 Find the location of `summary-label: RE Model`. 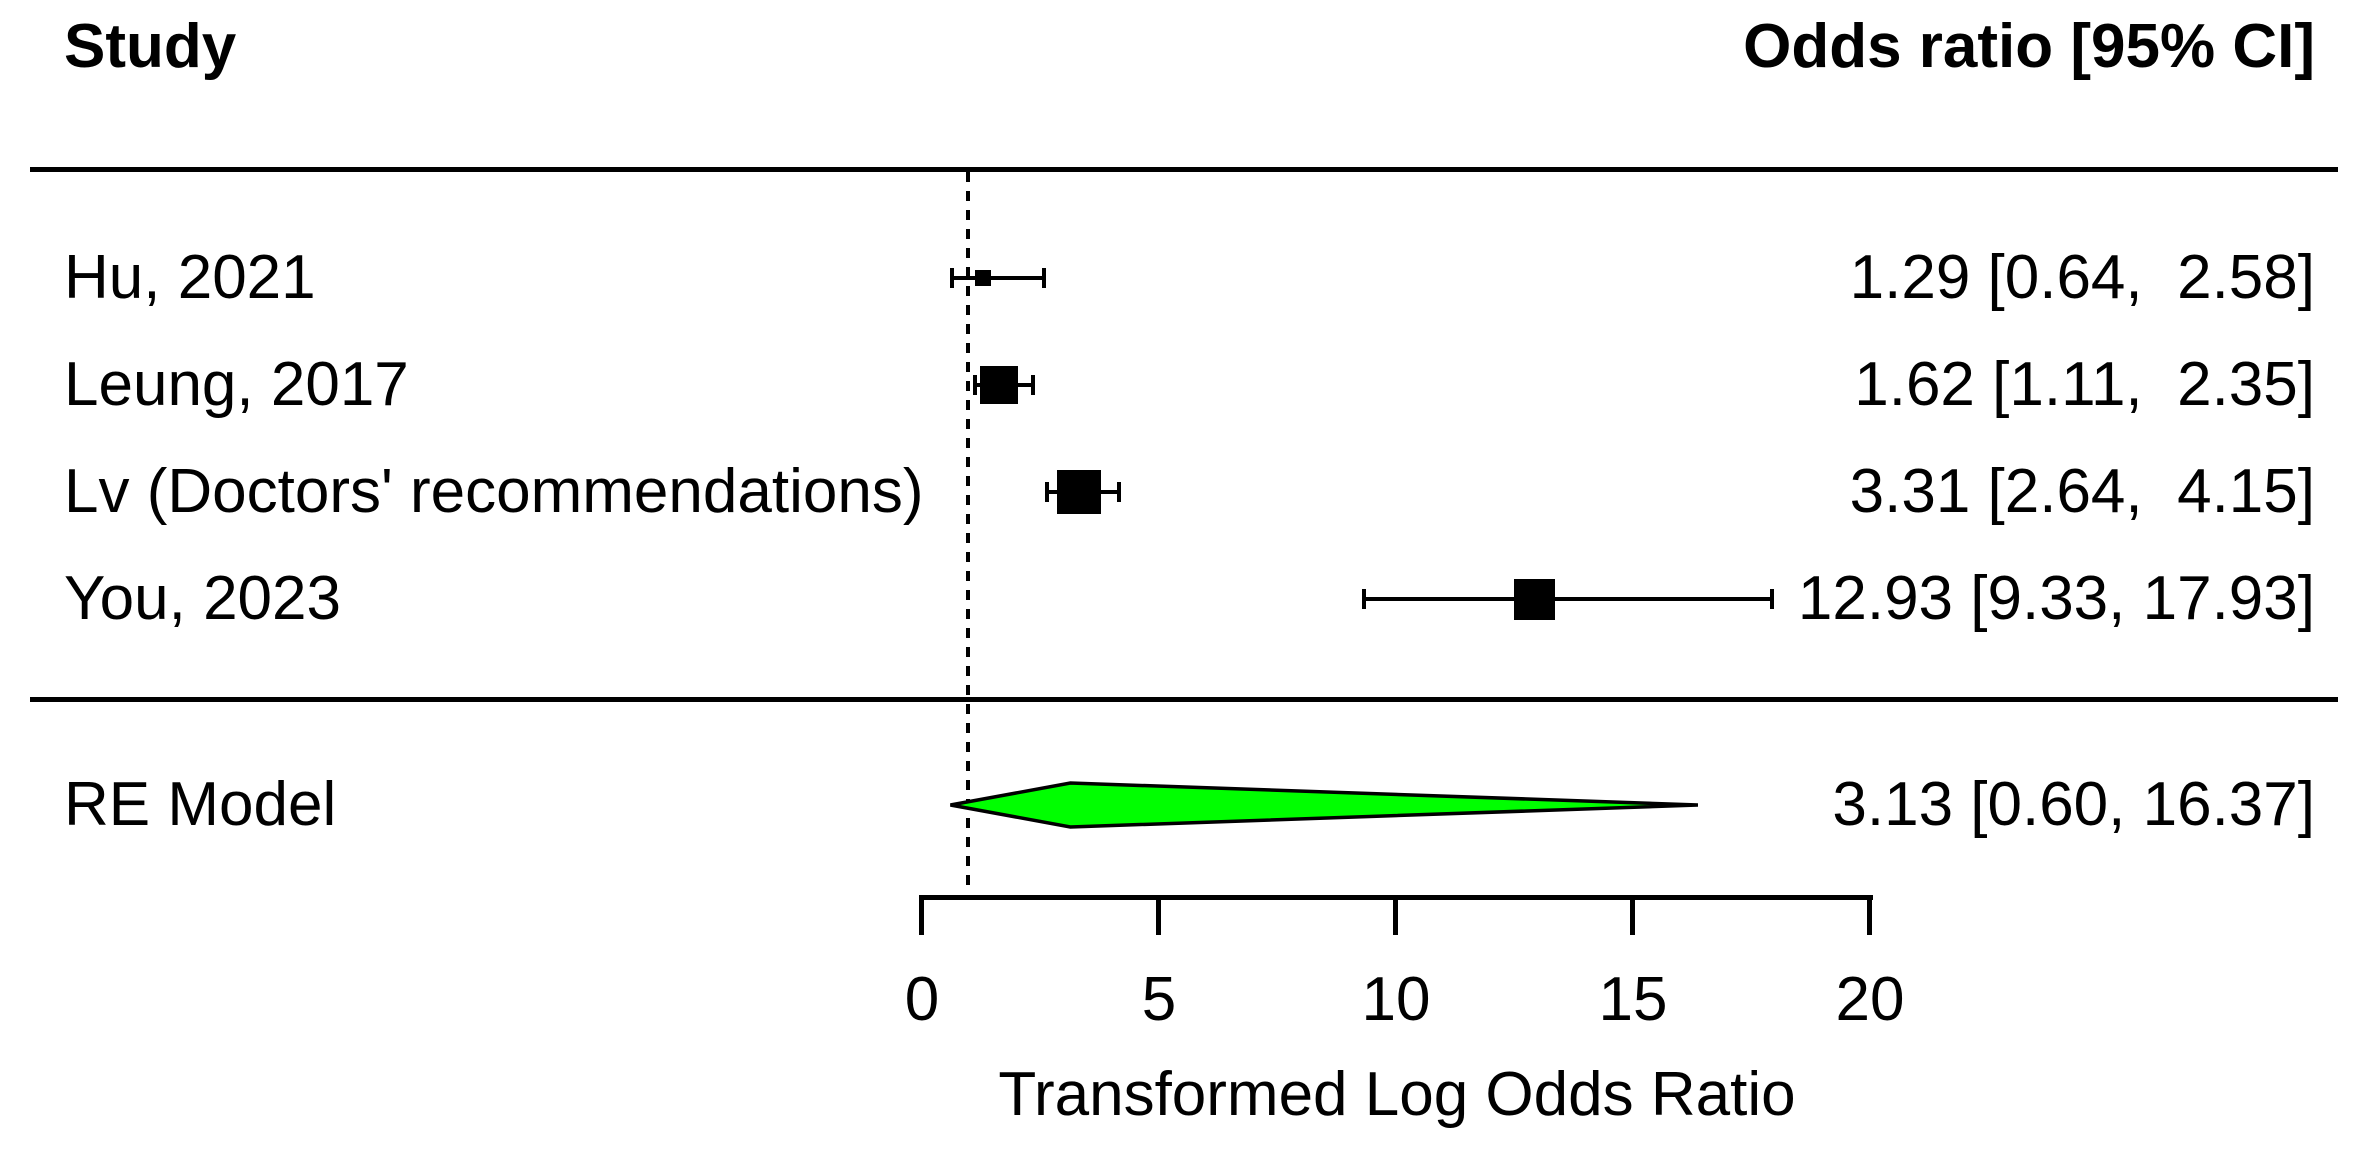

summary-label: RE Model is located at coordinates (200, 804).